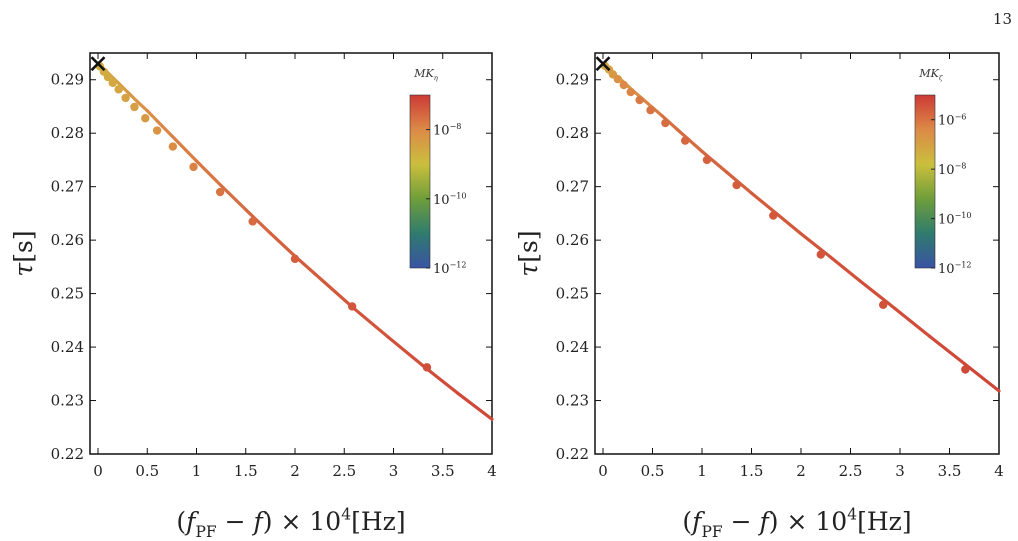  Describe the element at coordinates (67, 240) in the screenshot. I see `y-tick-label-left: 0.26` at that location.